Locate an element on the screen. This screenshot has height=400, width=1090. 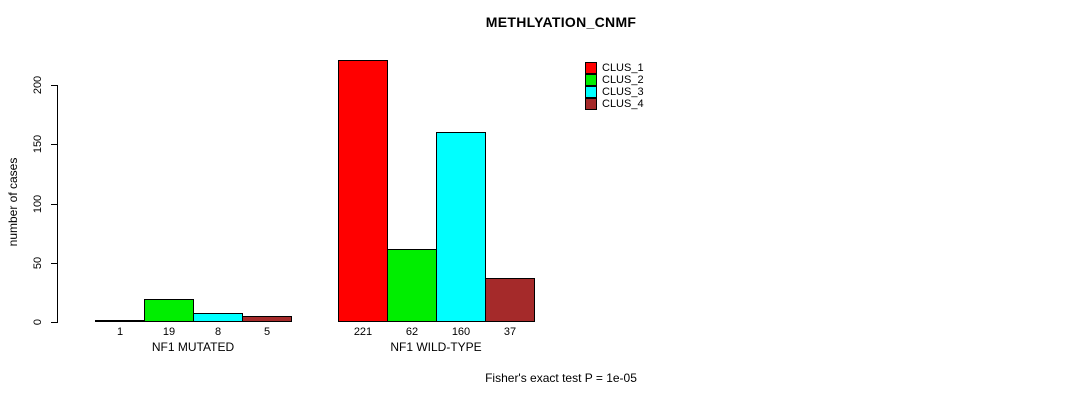
y-tick-label: 100 is located at coordinates (38, 204).